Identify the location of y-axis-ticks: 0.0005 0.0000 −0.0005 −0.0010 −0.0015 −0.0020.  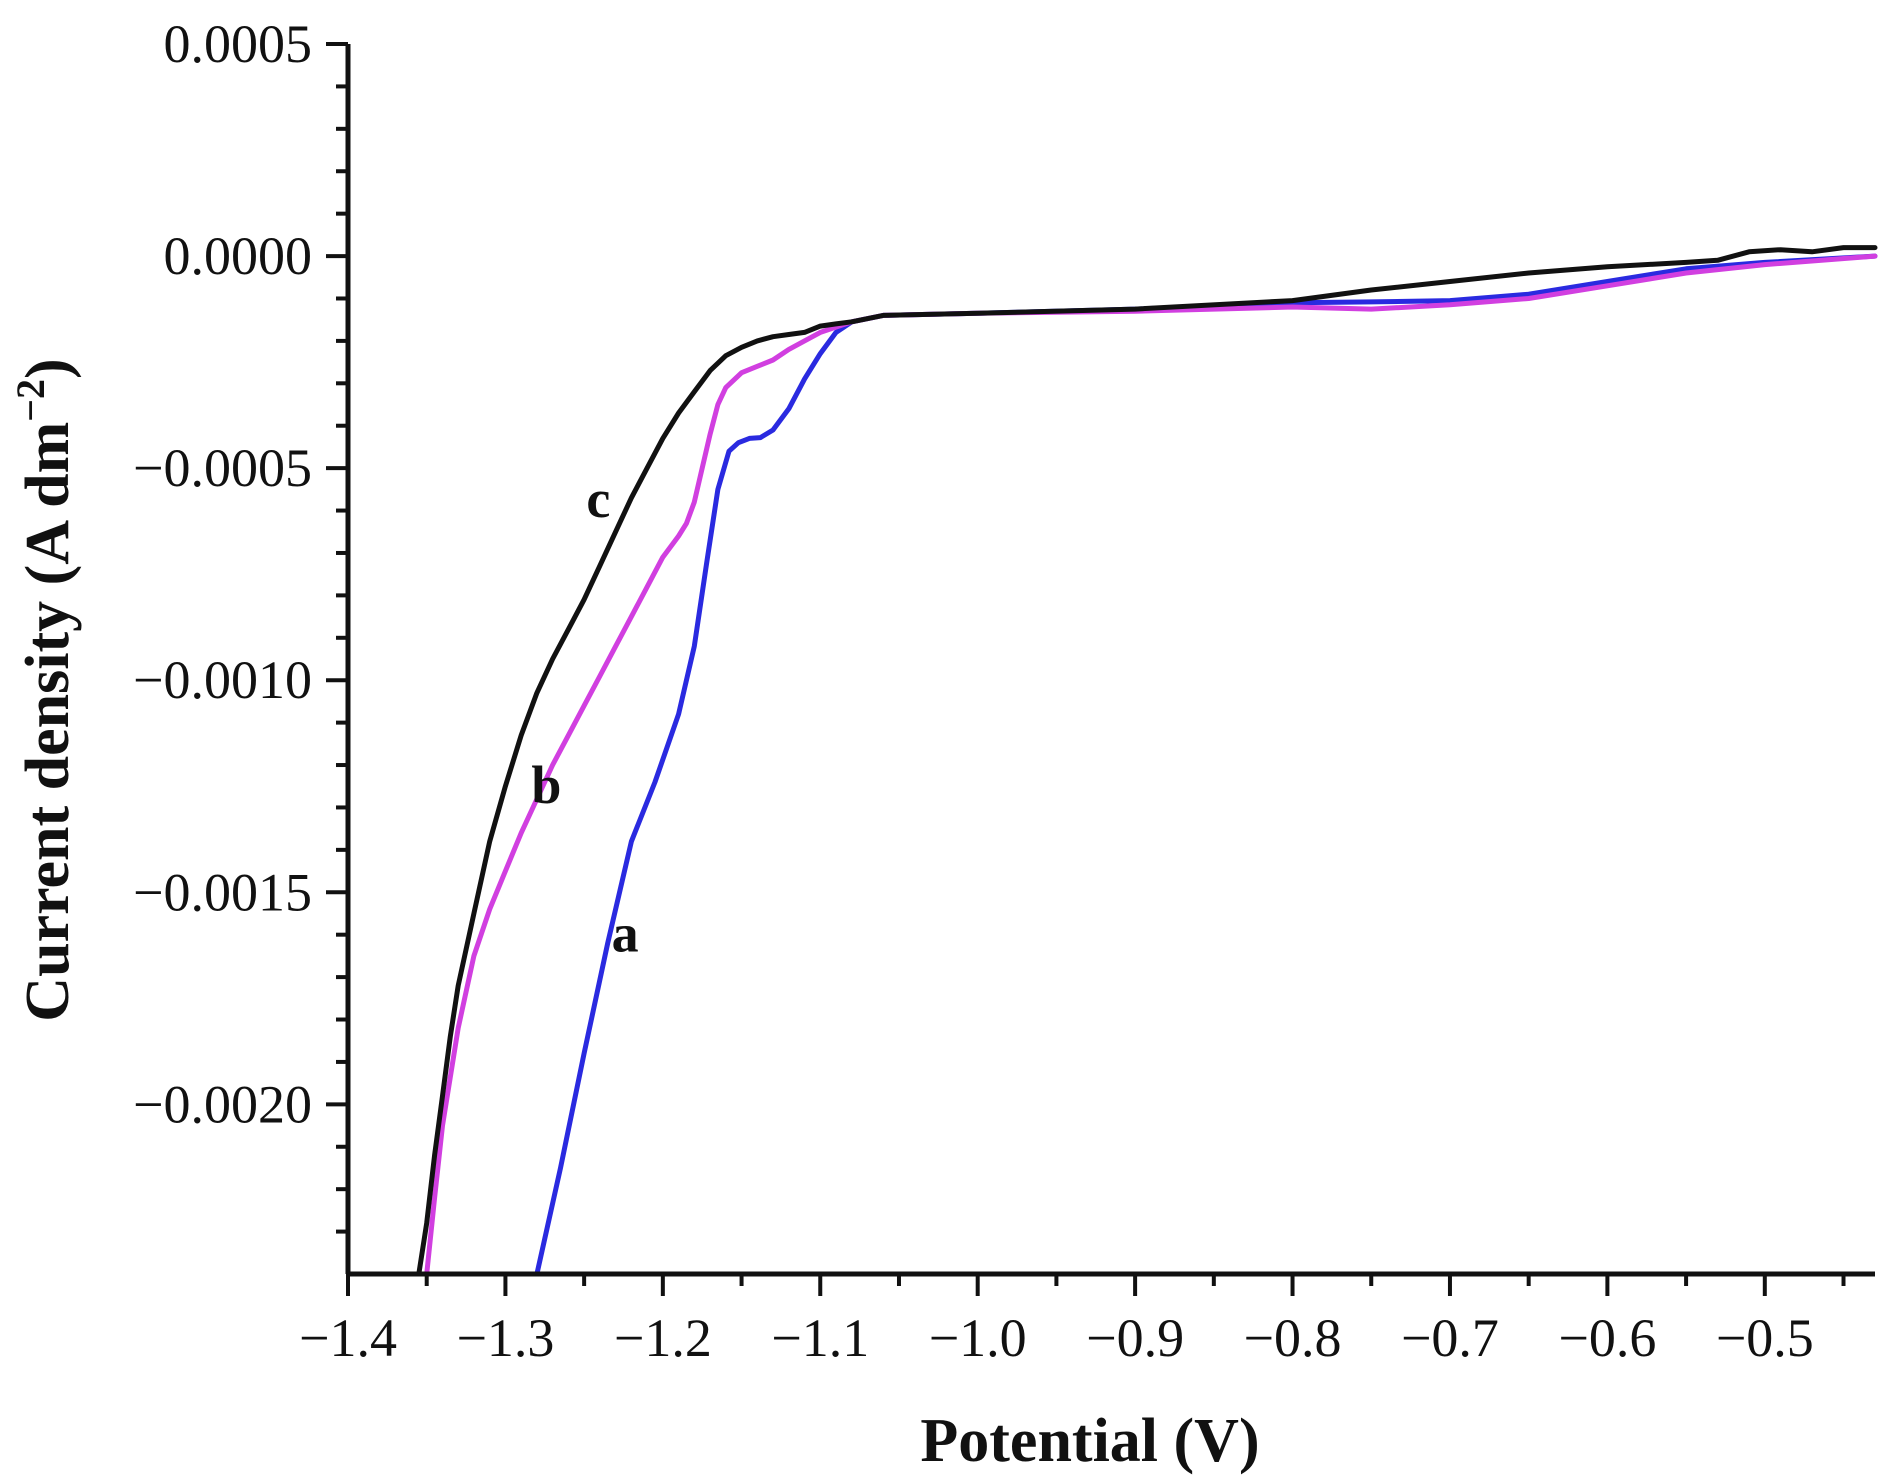
(240, 624).